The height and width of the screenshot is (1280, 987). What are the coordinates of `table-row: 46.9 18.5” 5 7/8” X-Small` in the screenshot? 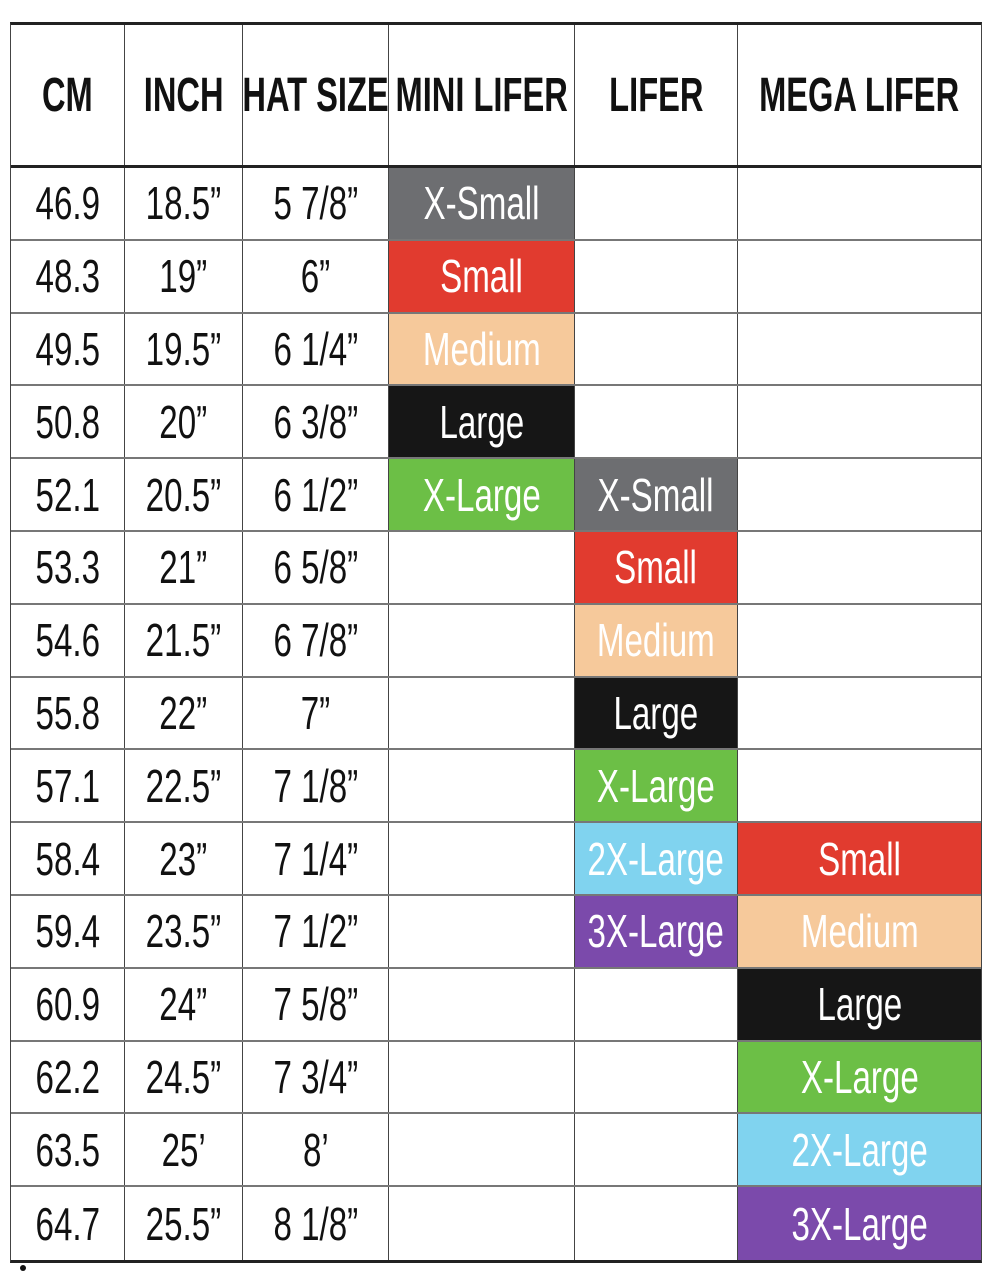 It's located at (496, 204).